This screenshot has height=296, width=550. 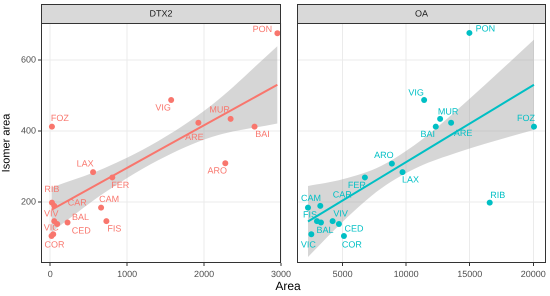 I want to click on x-tick-label: 10000, so click(x=406, y=273).